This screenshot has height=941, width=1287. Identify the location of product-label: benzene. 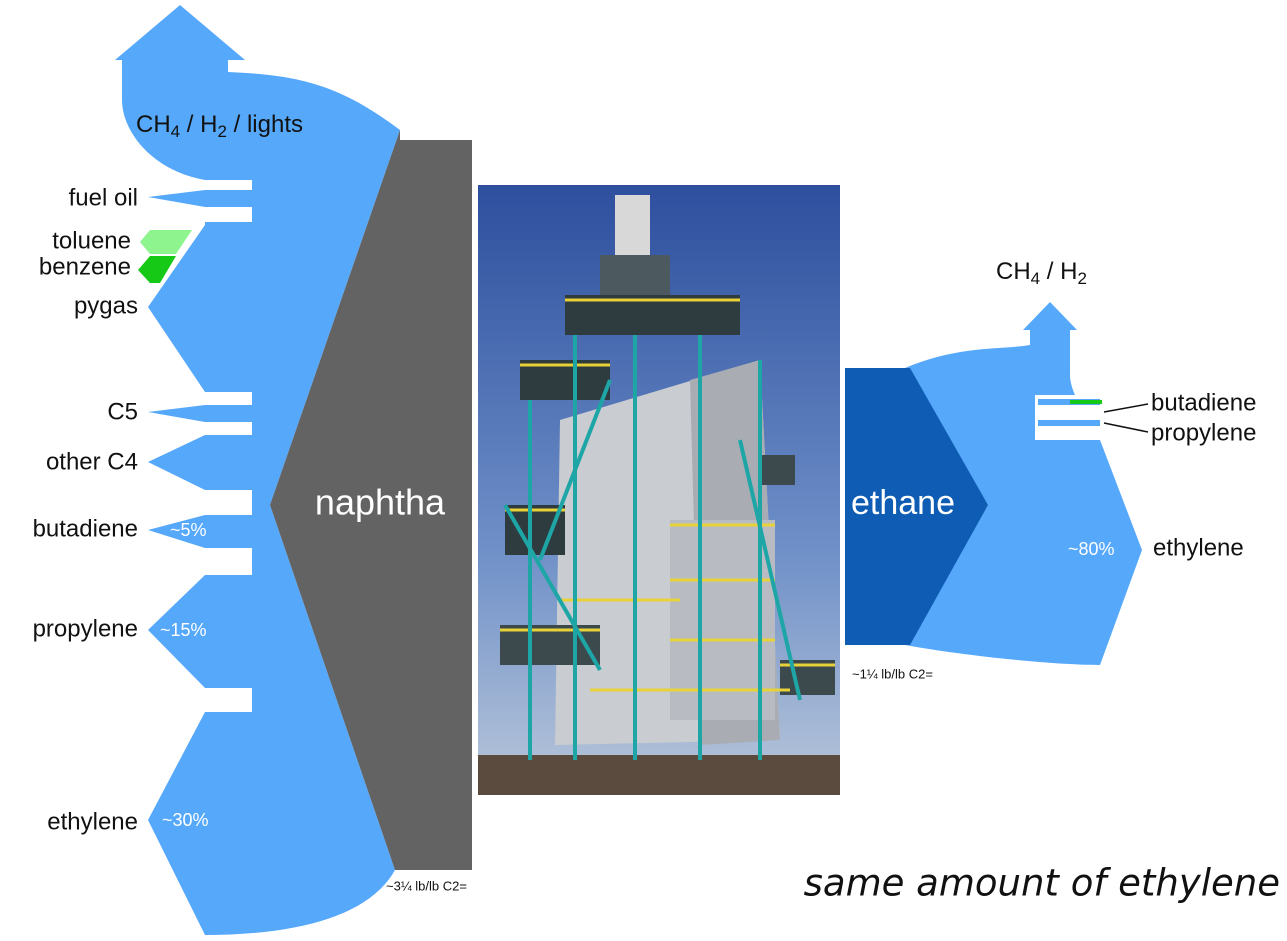
(85, 266).